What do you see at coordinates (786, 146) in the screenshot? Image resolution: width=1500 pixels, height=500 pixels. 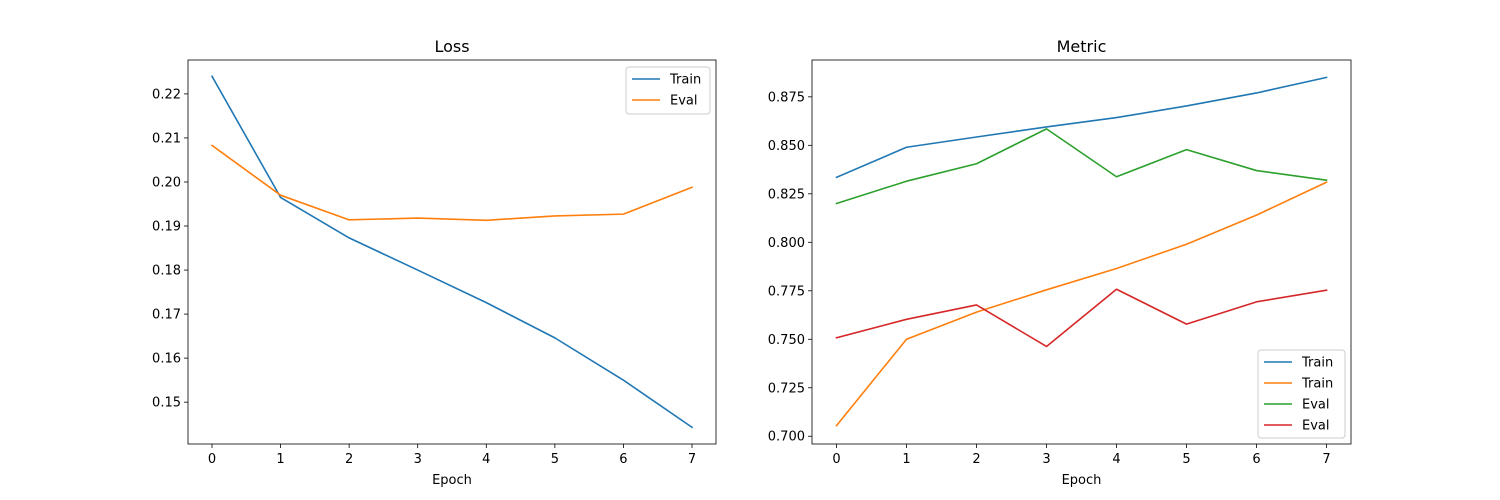 I see `y-tick-label: 0.850` at bounding box center [786, 146].